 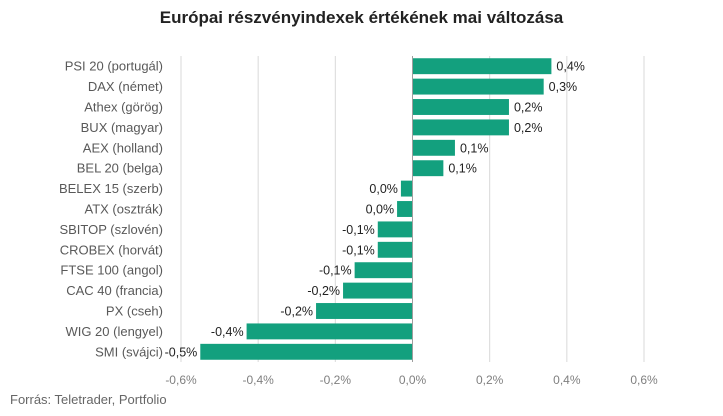 I want to click on category-label: SBITOP (szlovén), so click(x=111, y=229).